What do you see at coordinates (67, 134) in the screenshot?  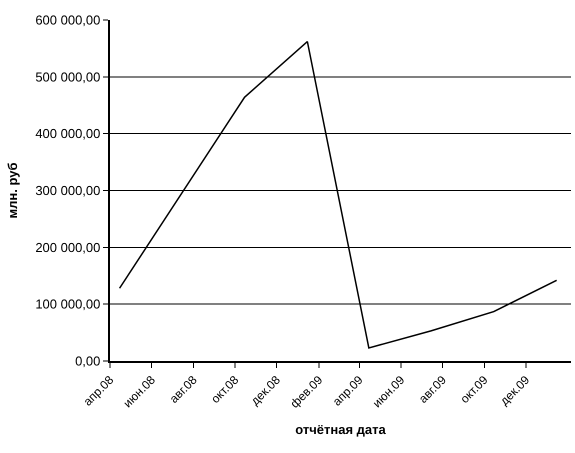 I see `y-tick-label: 400 000,00` at bounding box center [67, 134].